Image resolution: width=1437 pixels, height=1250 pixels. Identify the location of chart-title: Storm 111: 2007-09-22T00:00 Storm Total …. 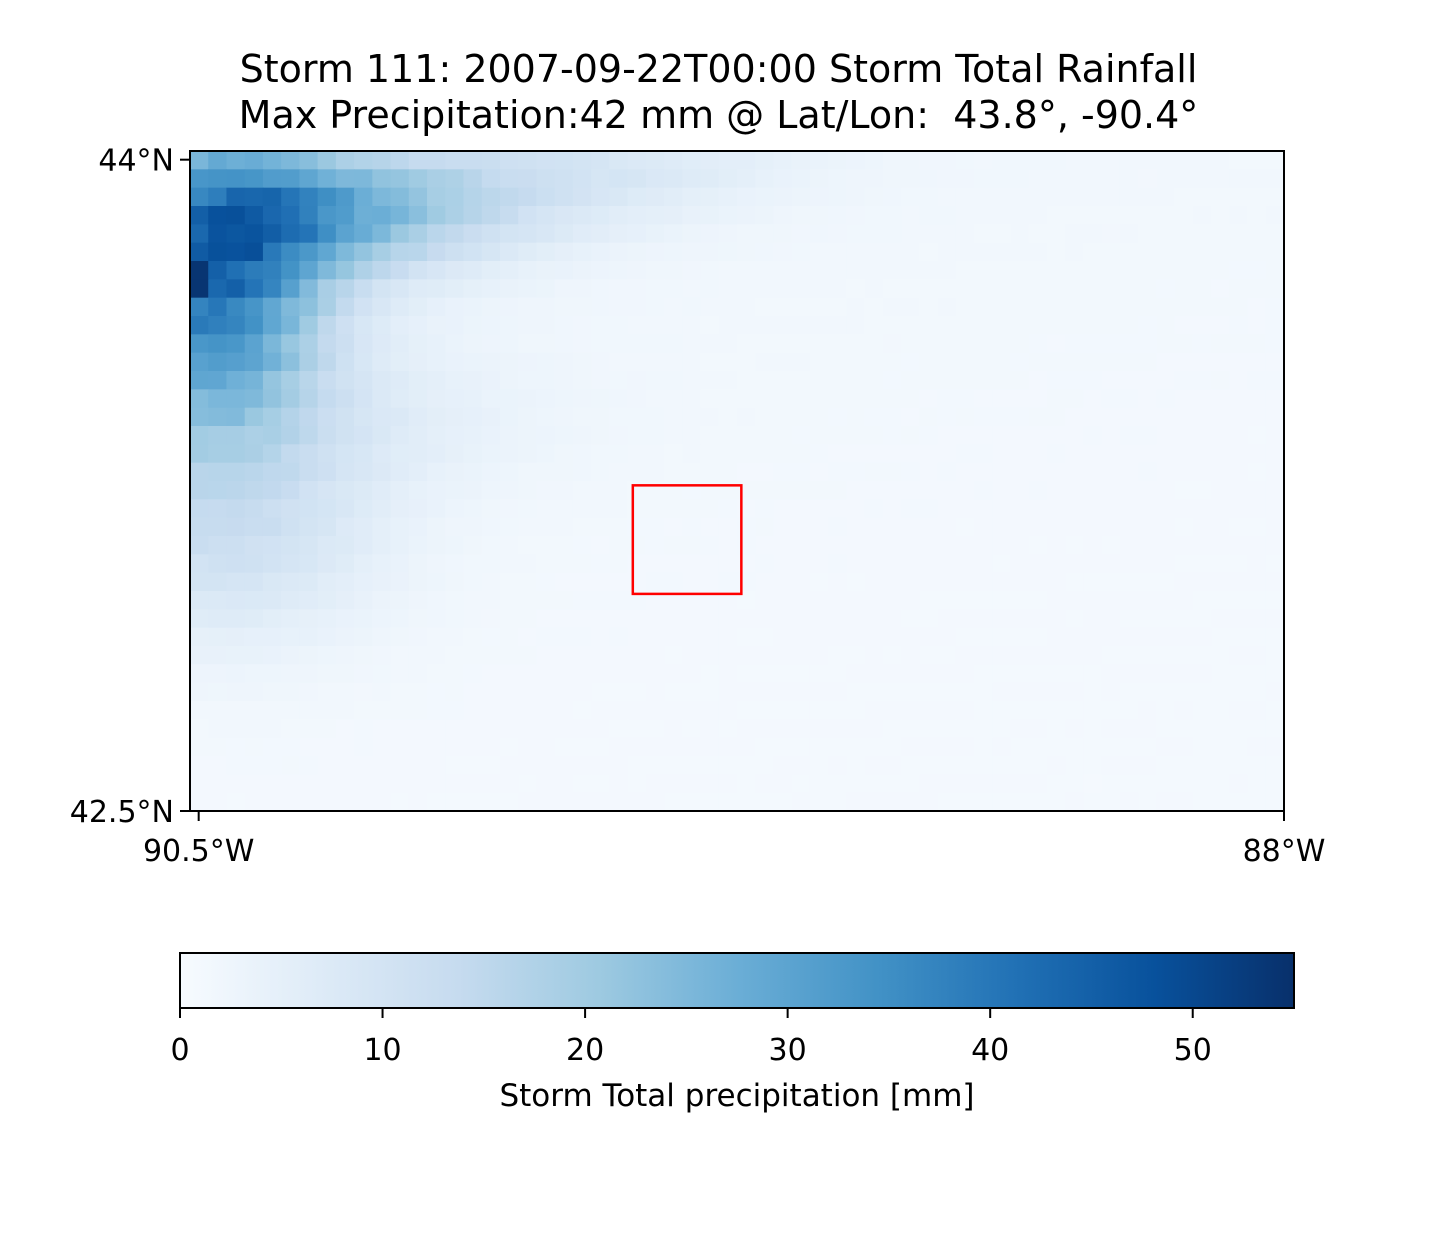
(718, 69).